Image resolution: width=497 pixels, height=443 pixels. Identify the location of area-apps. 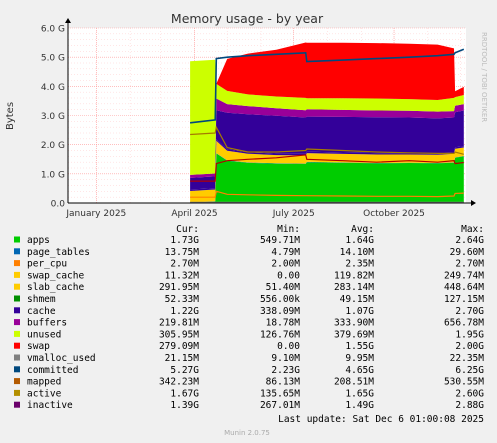
(327, 178).